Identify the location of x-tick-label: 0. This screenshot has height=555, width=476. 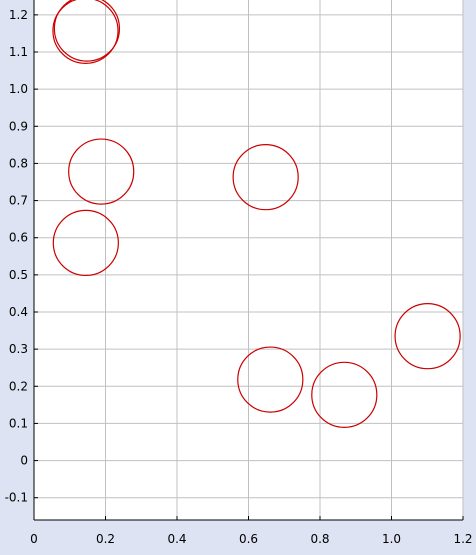
(34, 539).